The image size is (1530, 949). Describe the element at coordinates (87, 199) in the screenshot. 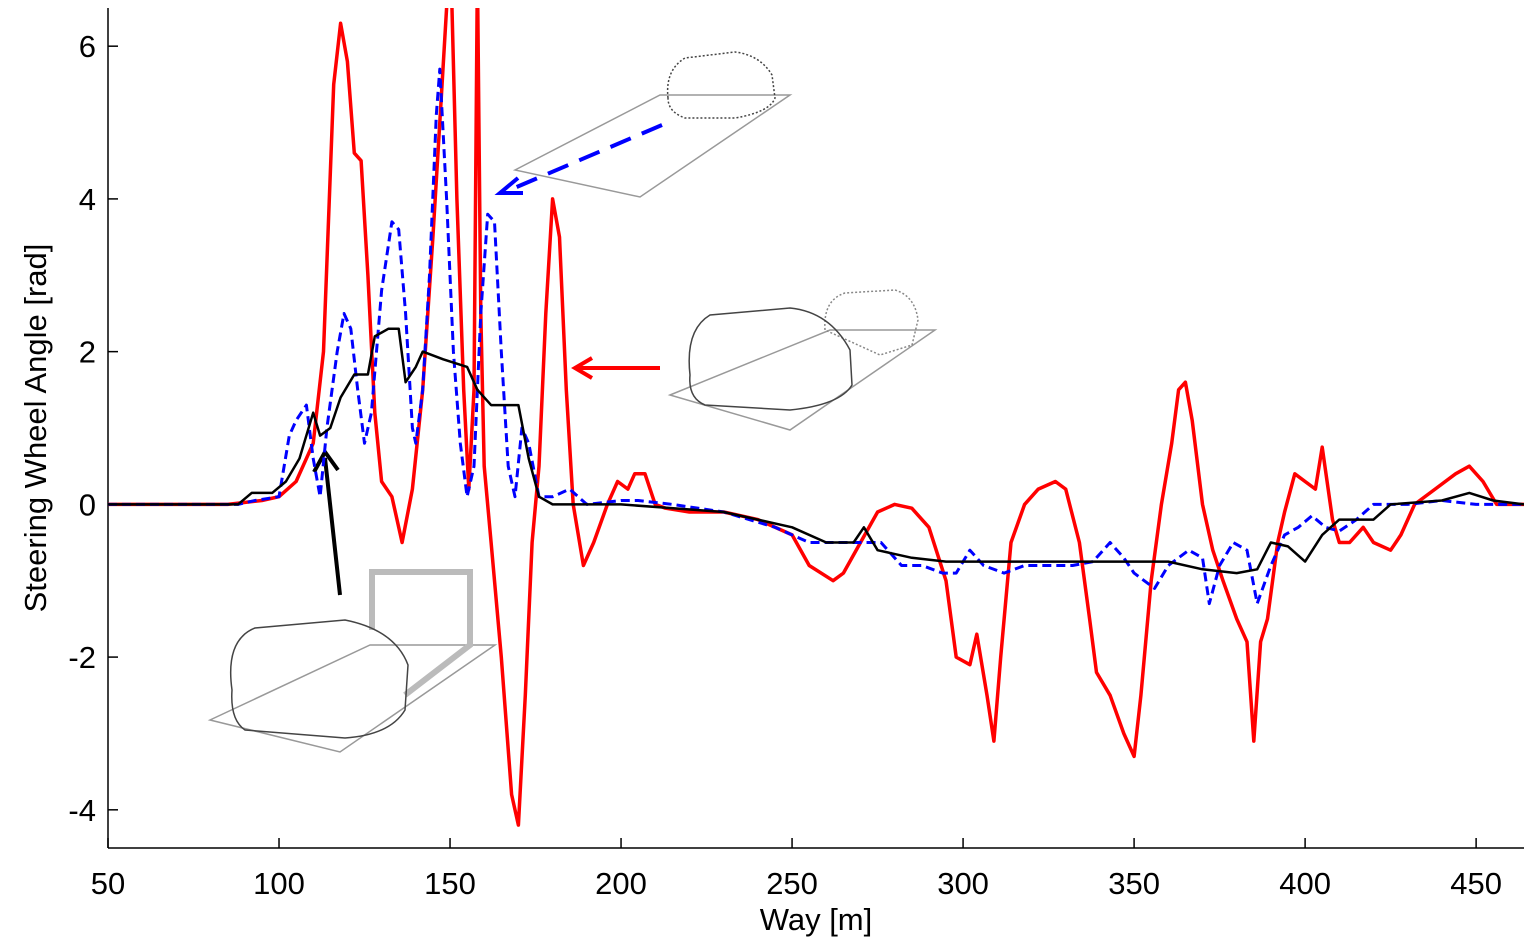

I see `y-tick-label: 4` at that location.